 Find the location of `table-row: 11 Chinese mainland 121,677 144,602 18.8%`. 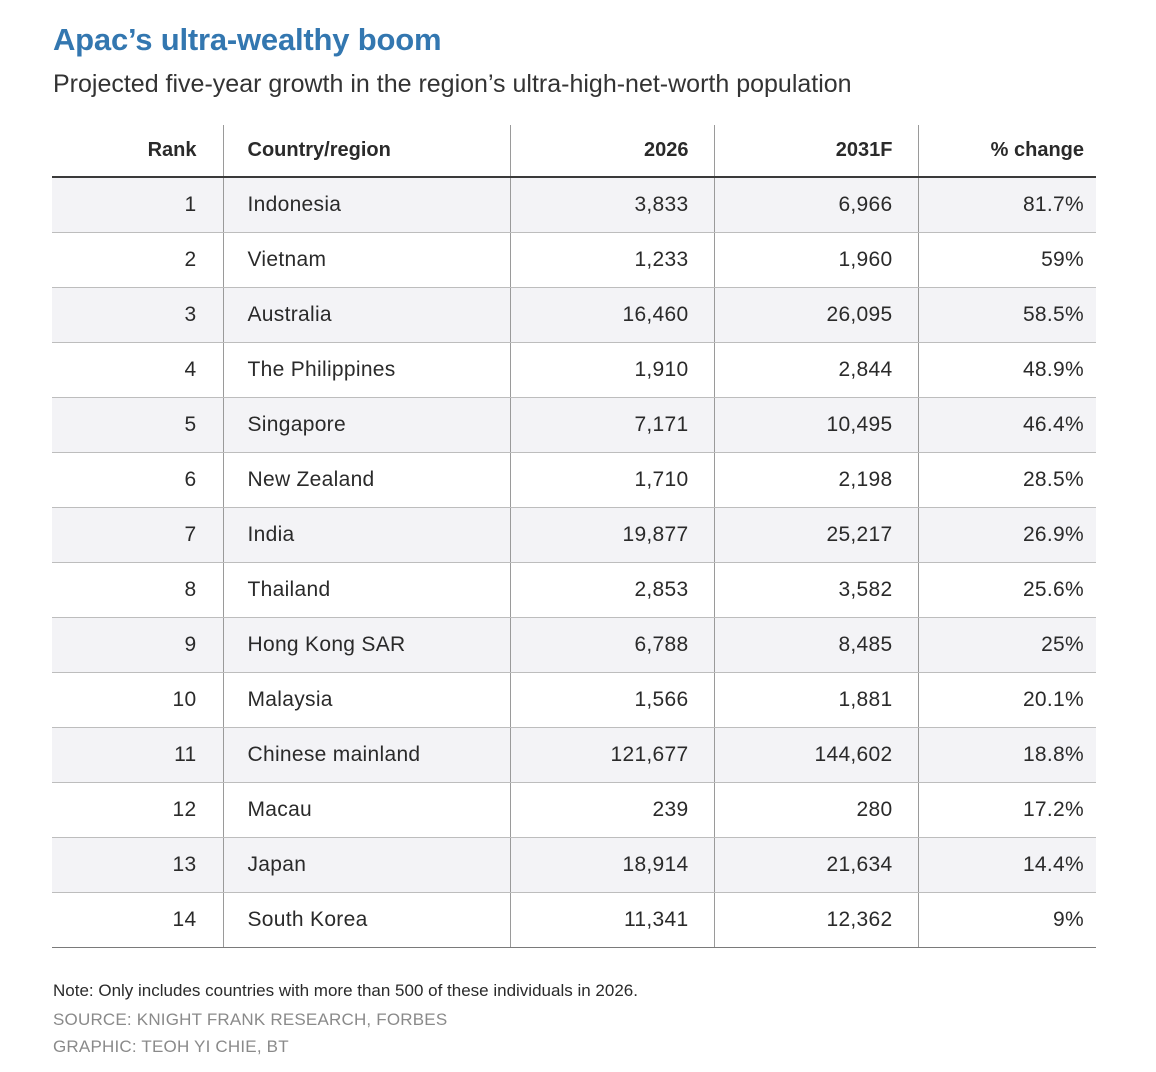

table-row: 11 Chinese mainland 121,677 144,602 18.8% is located at coordinates (574, 755).